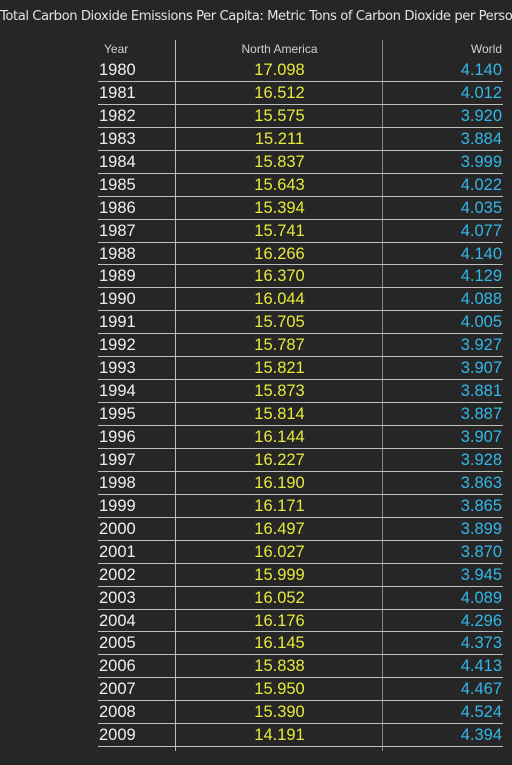  Describe the element at coordinates (279, 368) in the screenshot. I see `north-america-cell: 15.821` at that location.